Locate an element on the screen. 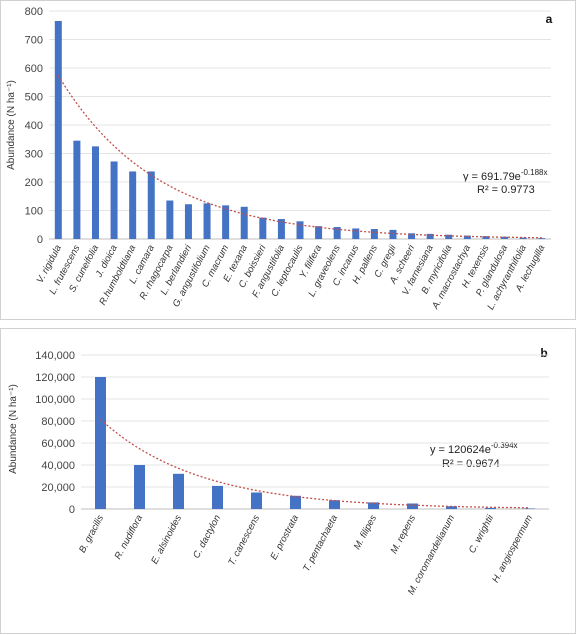  r-squared-b: R² = 0.9674 is located at coordinates (471, 464).